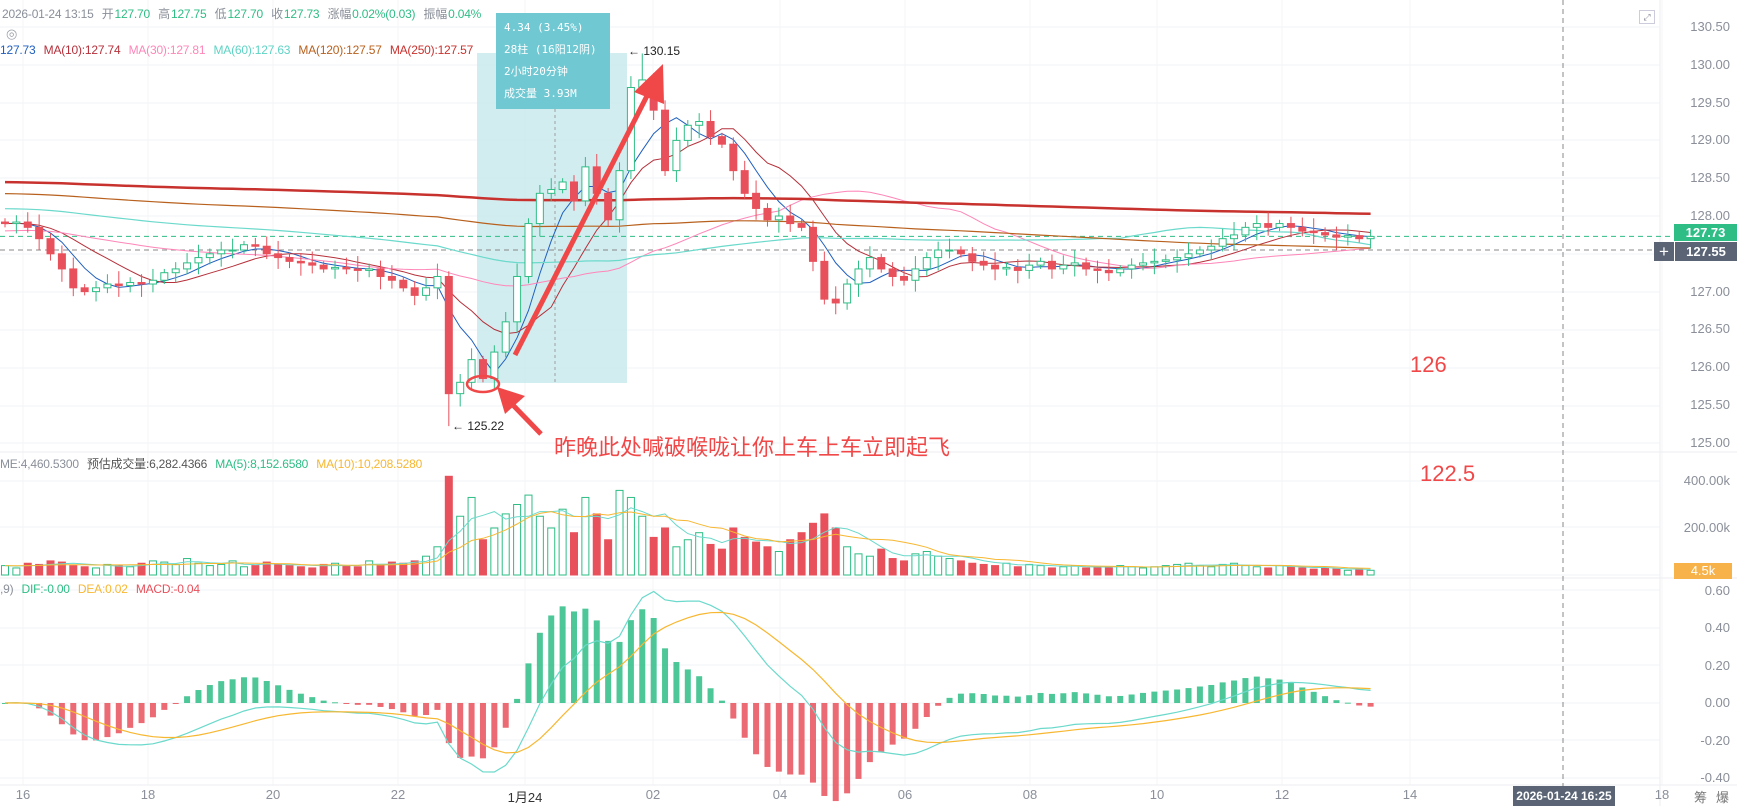 Image resolution: width=1737 pixels, height=806 pixels. I want to click on volume-ma5: MA(5):8,152.6580, so click(262, 464).